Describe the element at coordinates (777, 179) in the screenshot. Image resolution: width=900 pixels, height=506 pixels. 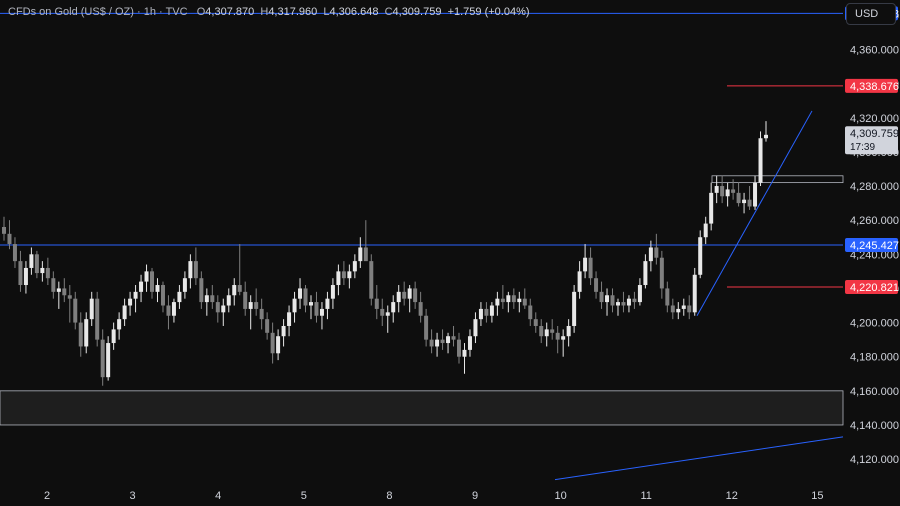
I see `breakout-box` at that location.